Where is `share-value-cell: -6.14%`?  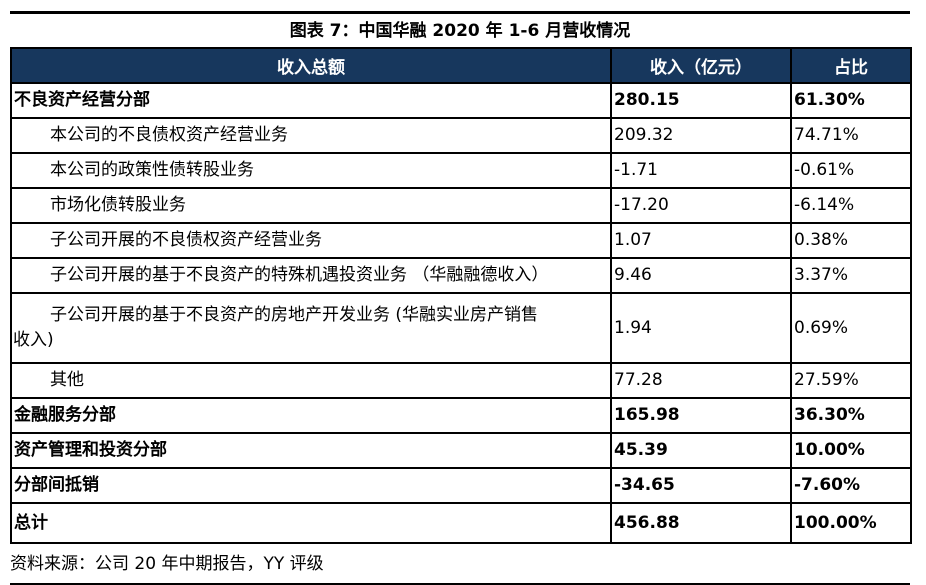 share-value-cell: -6.14% is located at coordinates (851, 205).